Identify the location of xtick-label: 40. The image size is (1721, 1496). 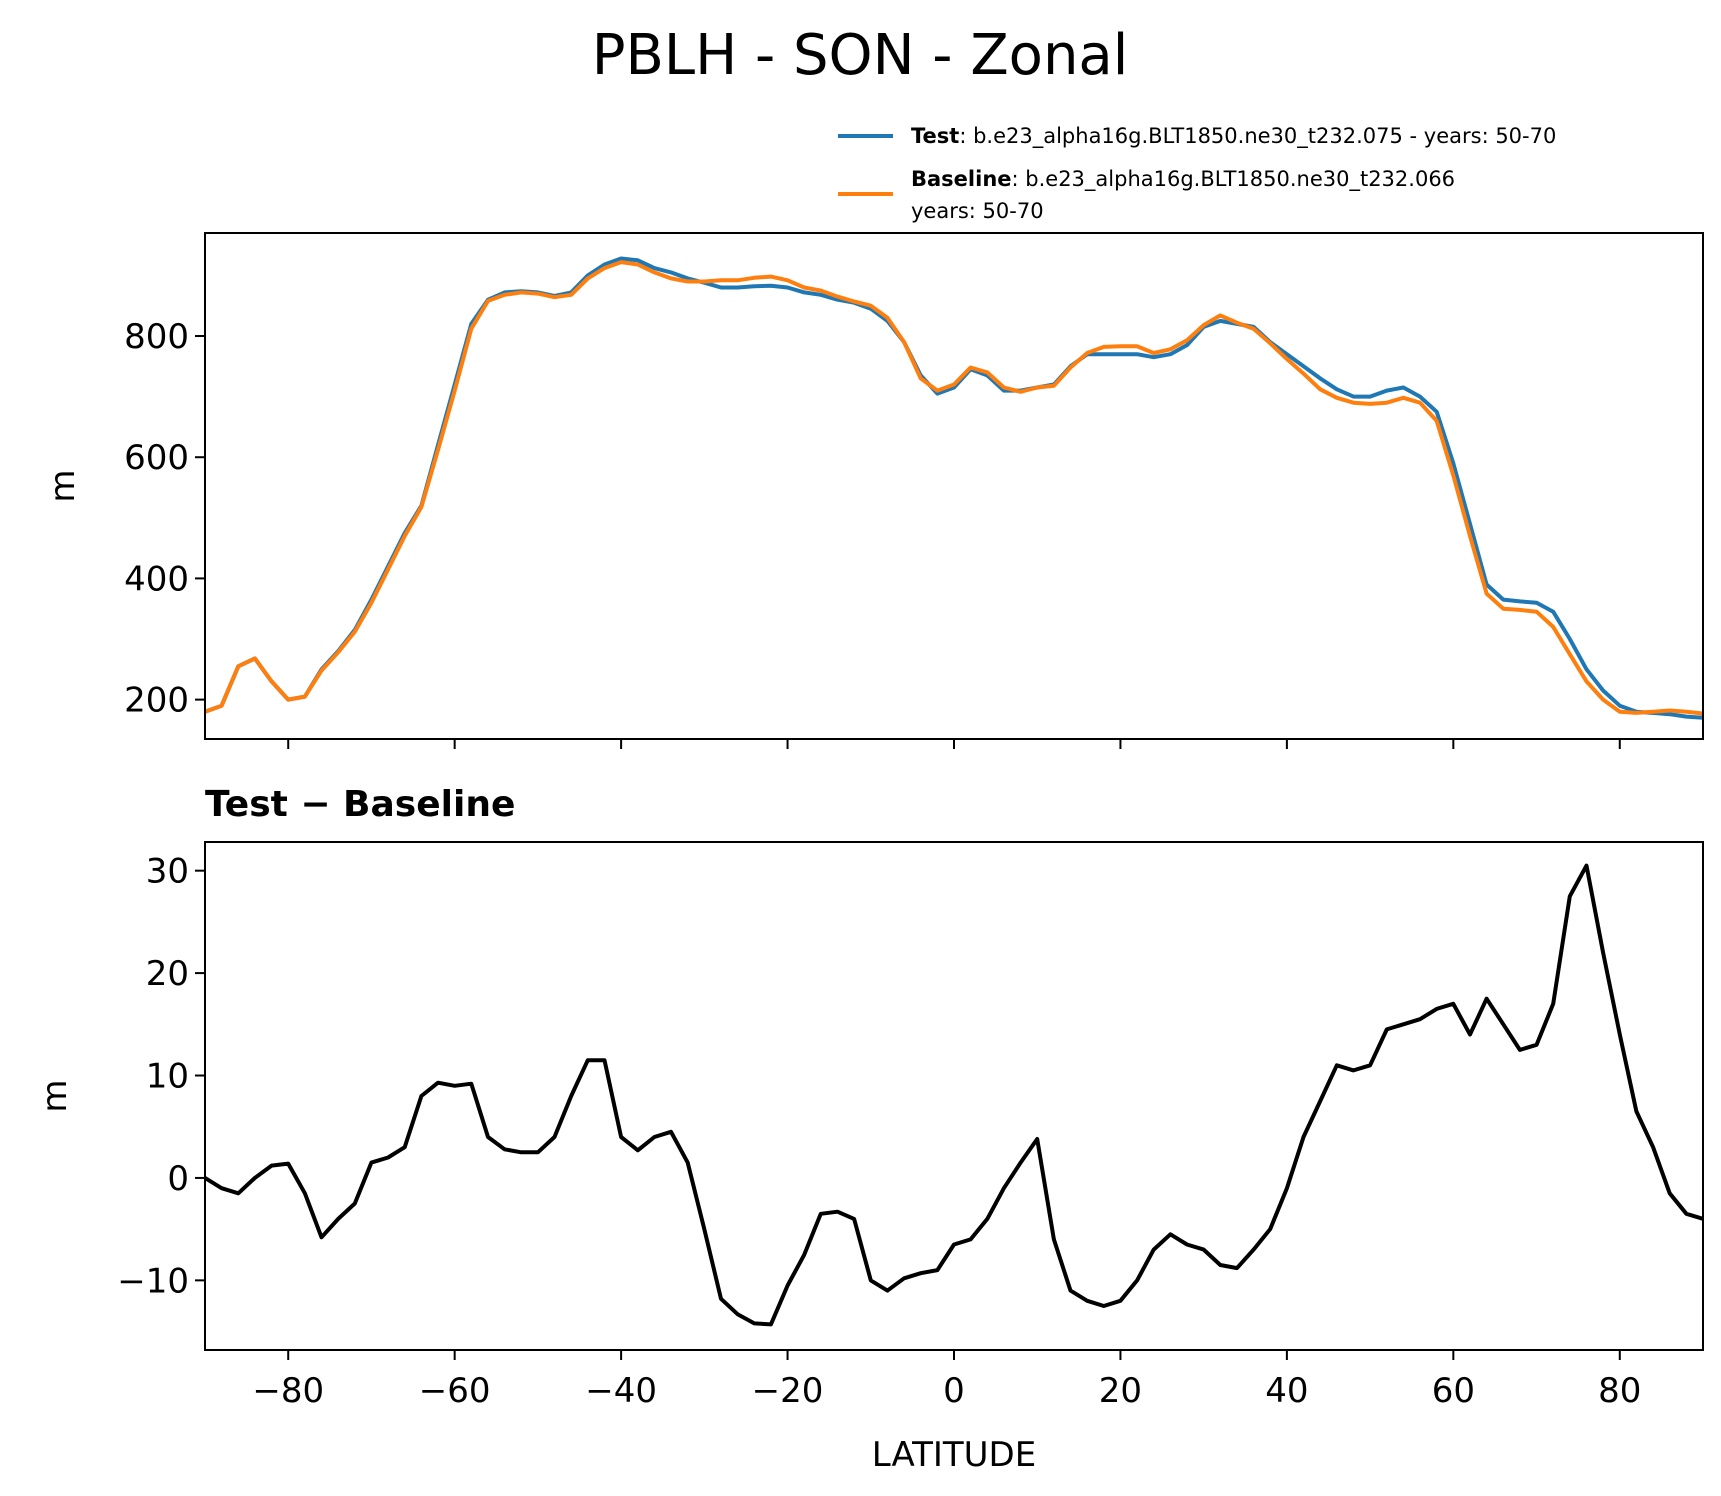
(1286, 1391).